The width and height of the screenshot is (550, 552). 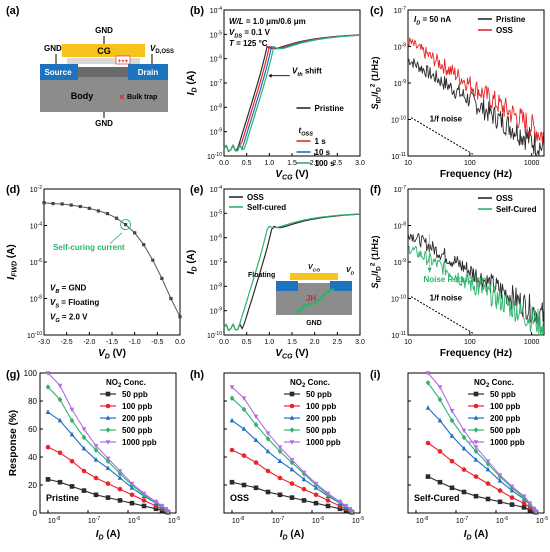 I want to click on y-tick-label: 10⁻¹⁰, so click(x=398, y=299).